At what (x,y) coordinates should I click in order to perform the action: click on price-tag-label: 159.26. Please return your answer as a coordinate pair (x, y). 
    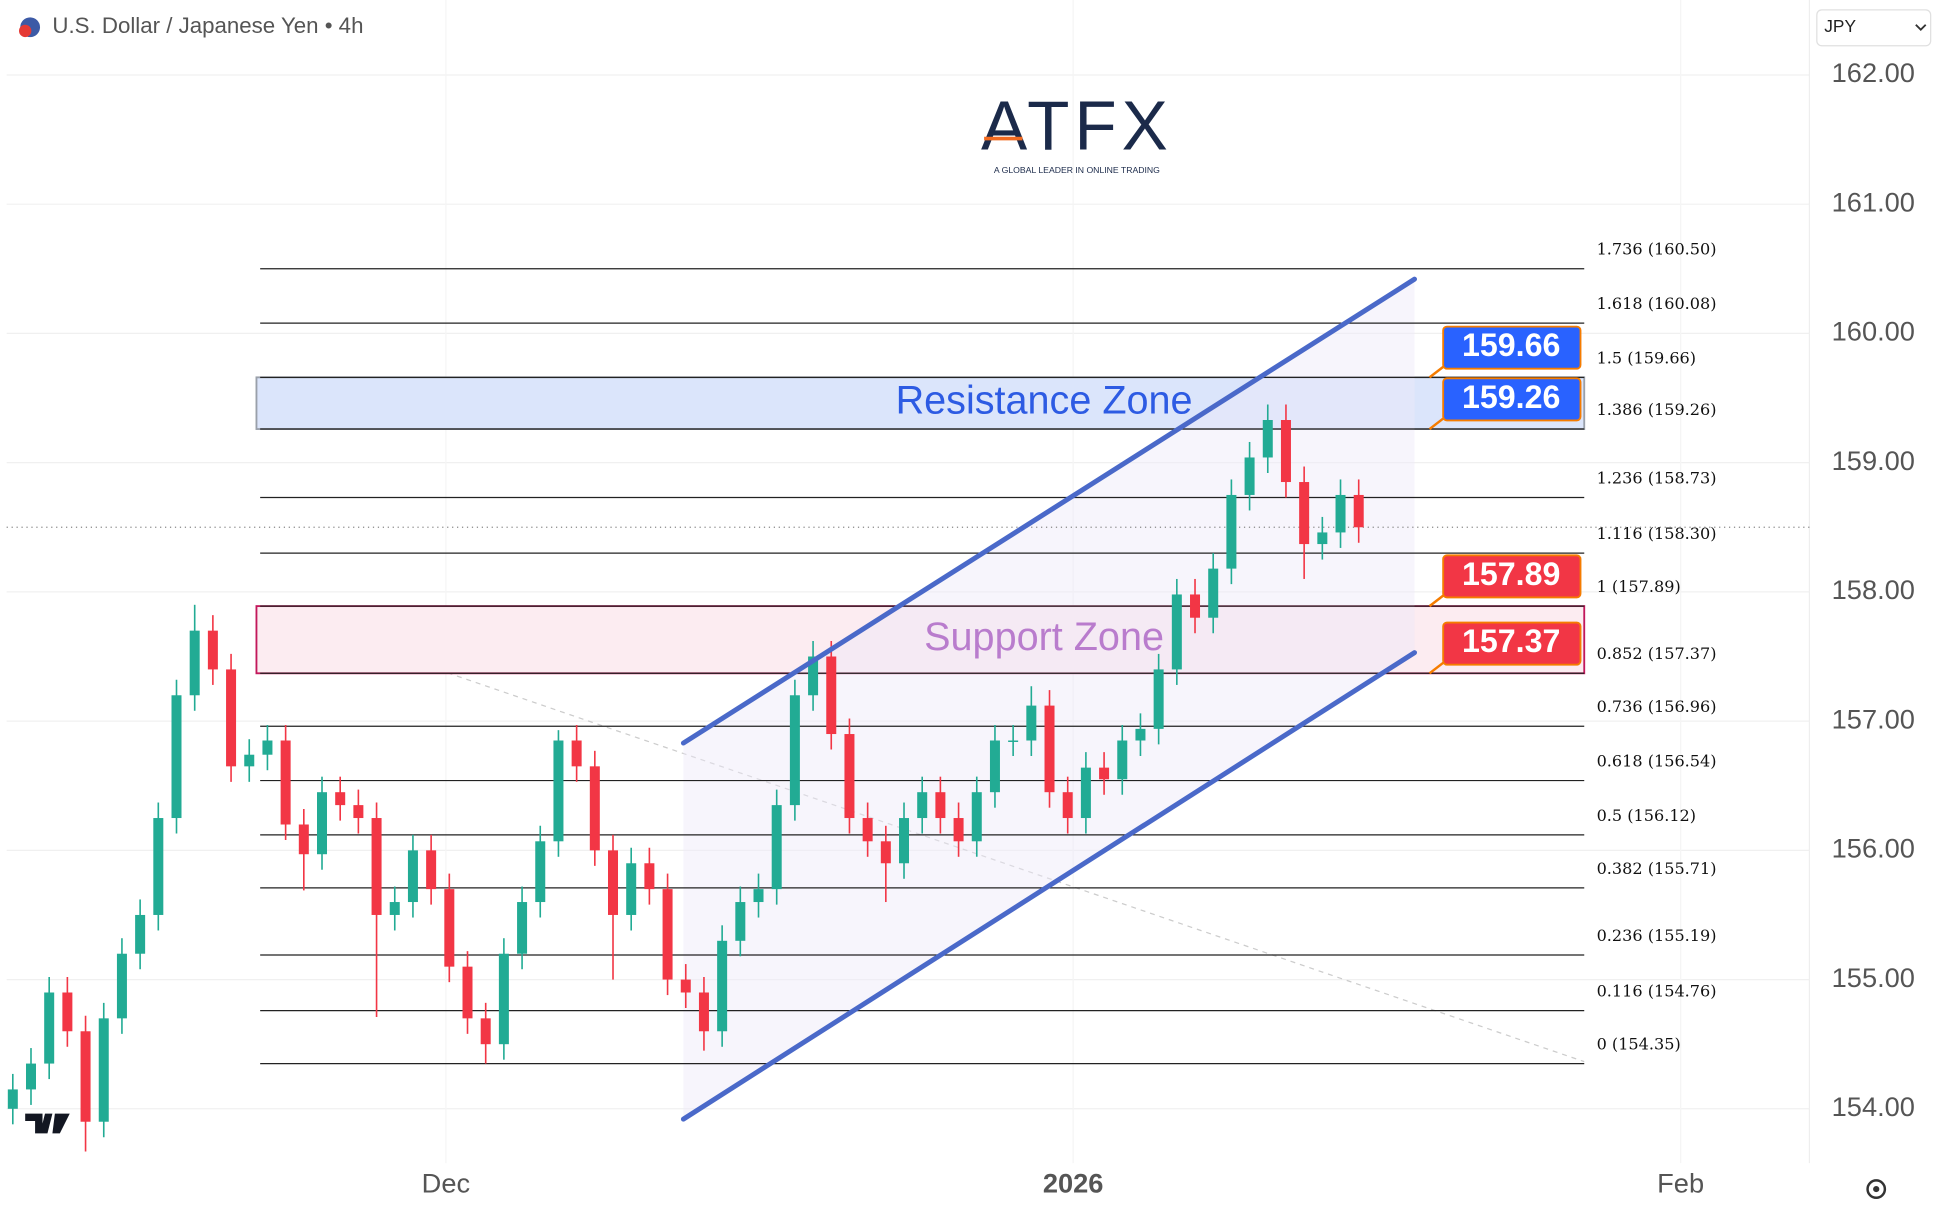
    Looking at the image, I should click on (1511, 397).